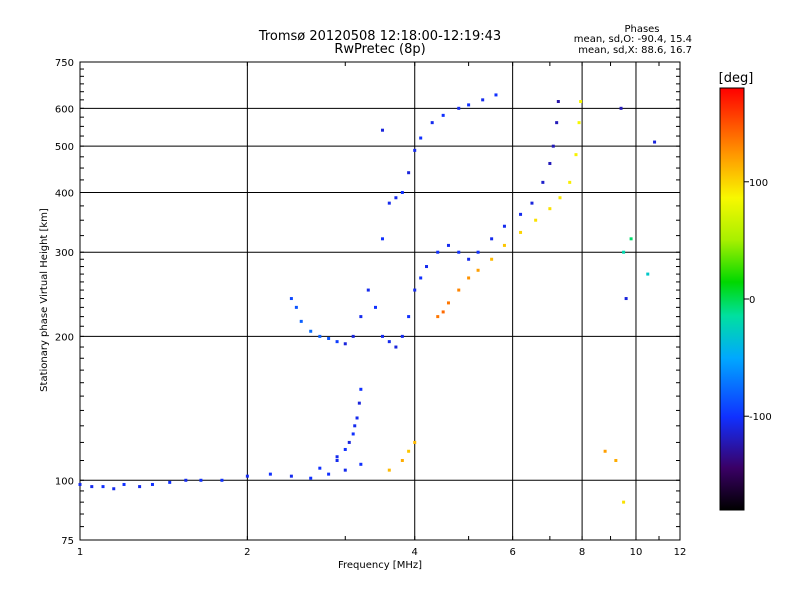 The image size is (800, 600). Describe the element at coordinates (64, 337) in the screenshot. I see `y-tick-label-2: 200` at that location.